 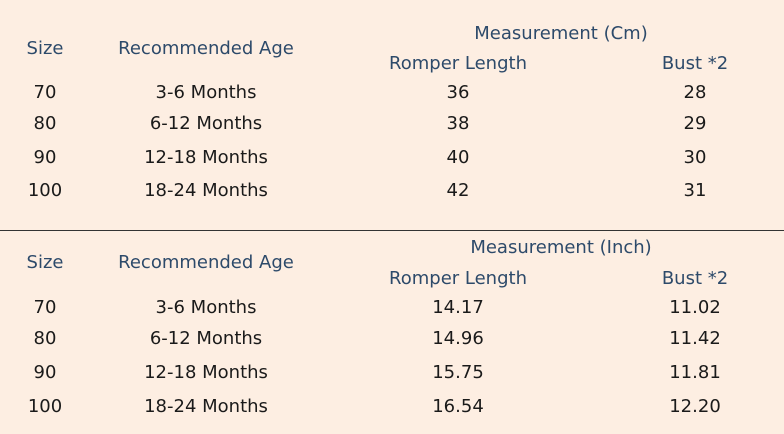 I want to click on romper-length-cell: 42, so click(x=458, y=190).